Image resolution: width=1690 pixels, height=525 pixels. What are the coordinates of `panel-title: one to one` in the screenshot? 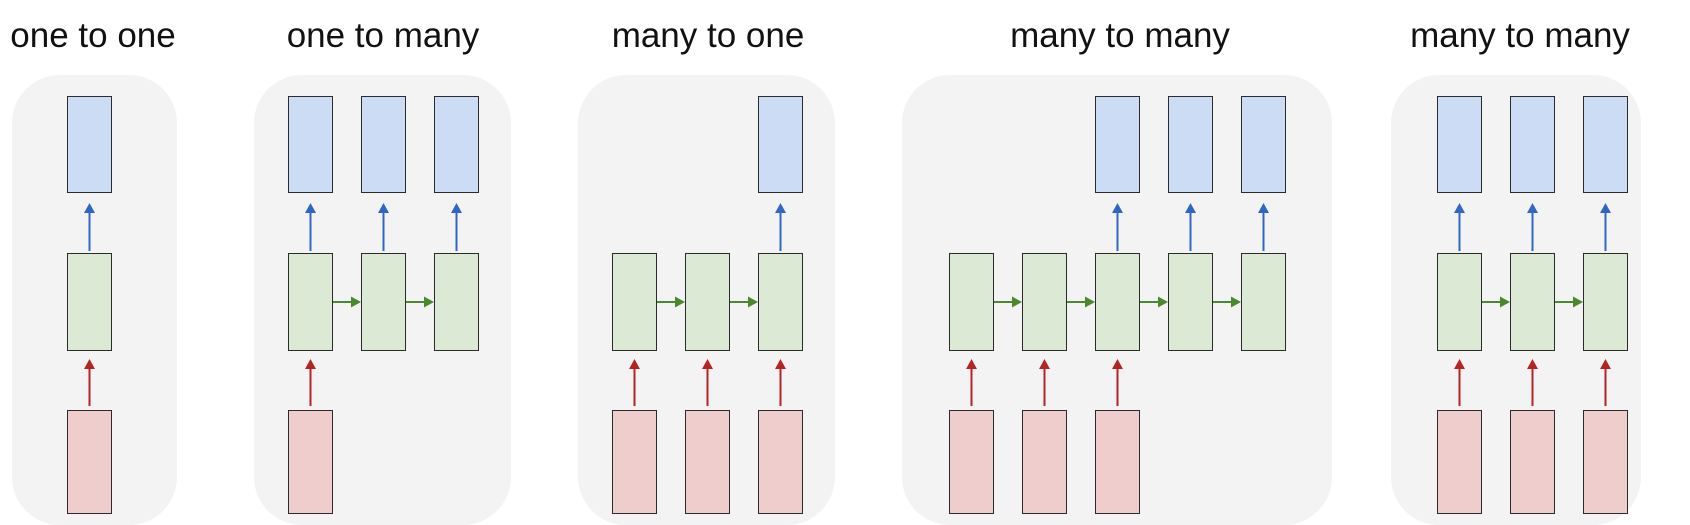 It's located at (93, 35).